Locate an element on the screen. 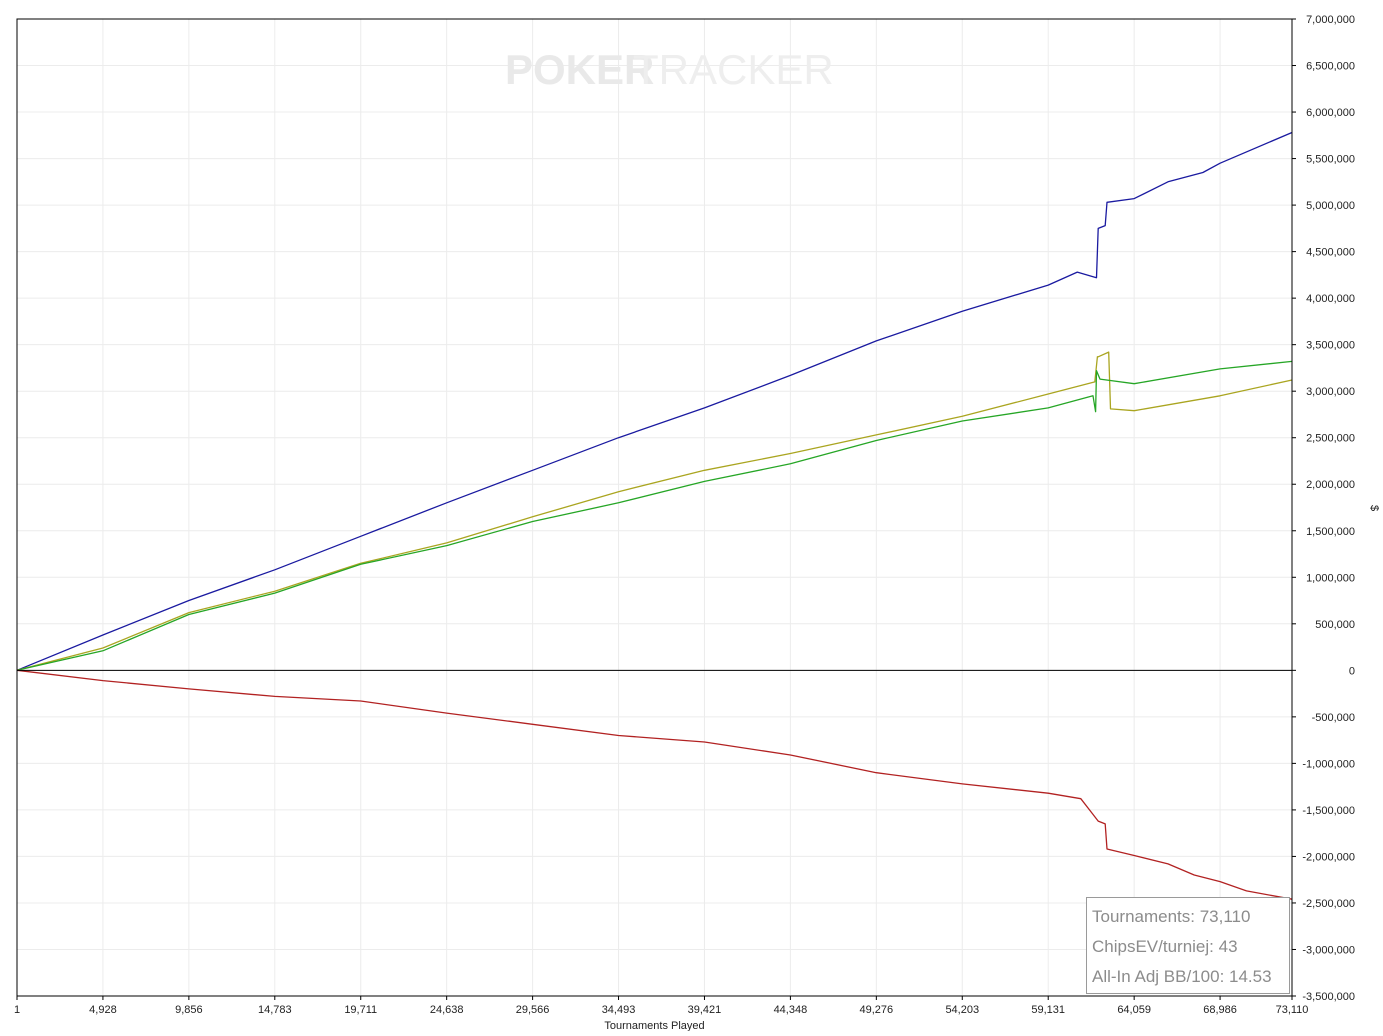  y-tick-label: 2,500,000 is located at coordinates (1330, 439).